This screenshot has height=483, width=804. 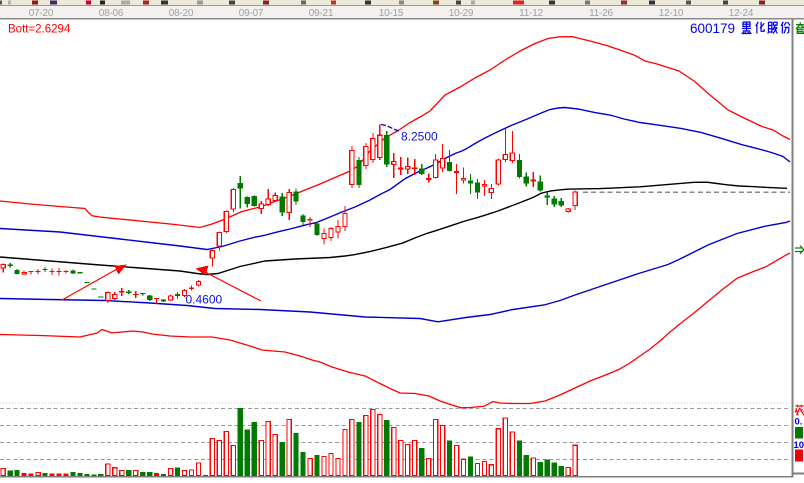 I want to click on svg-text: 07-20, so click(x=41, y=13).